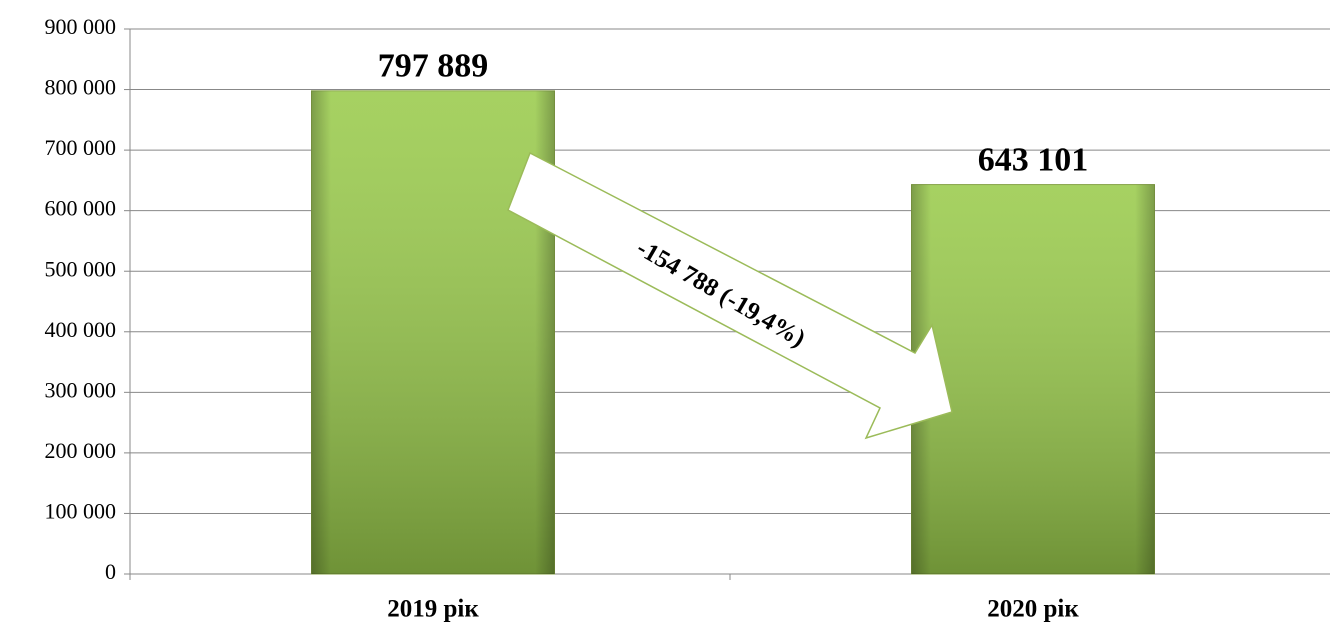 The width and height of the screenshot is (1330, 633). Describe the element at coordinates (1033, 159) in the screenshot. I see `value-label: 643 101` at that location.